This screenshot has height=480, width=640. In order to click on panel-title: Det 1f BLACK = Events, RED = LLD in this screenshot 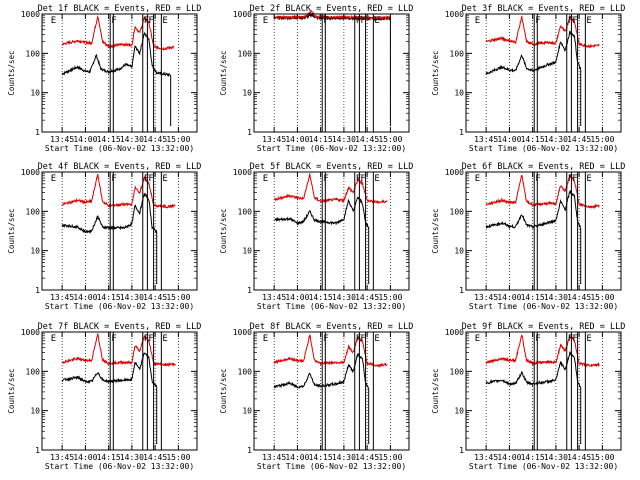, I will do `click(120, 9)`.